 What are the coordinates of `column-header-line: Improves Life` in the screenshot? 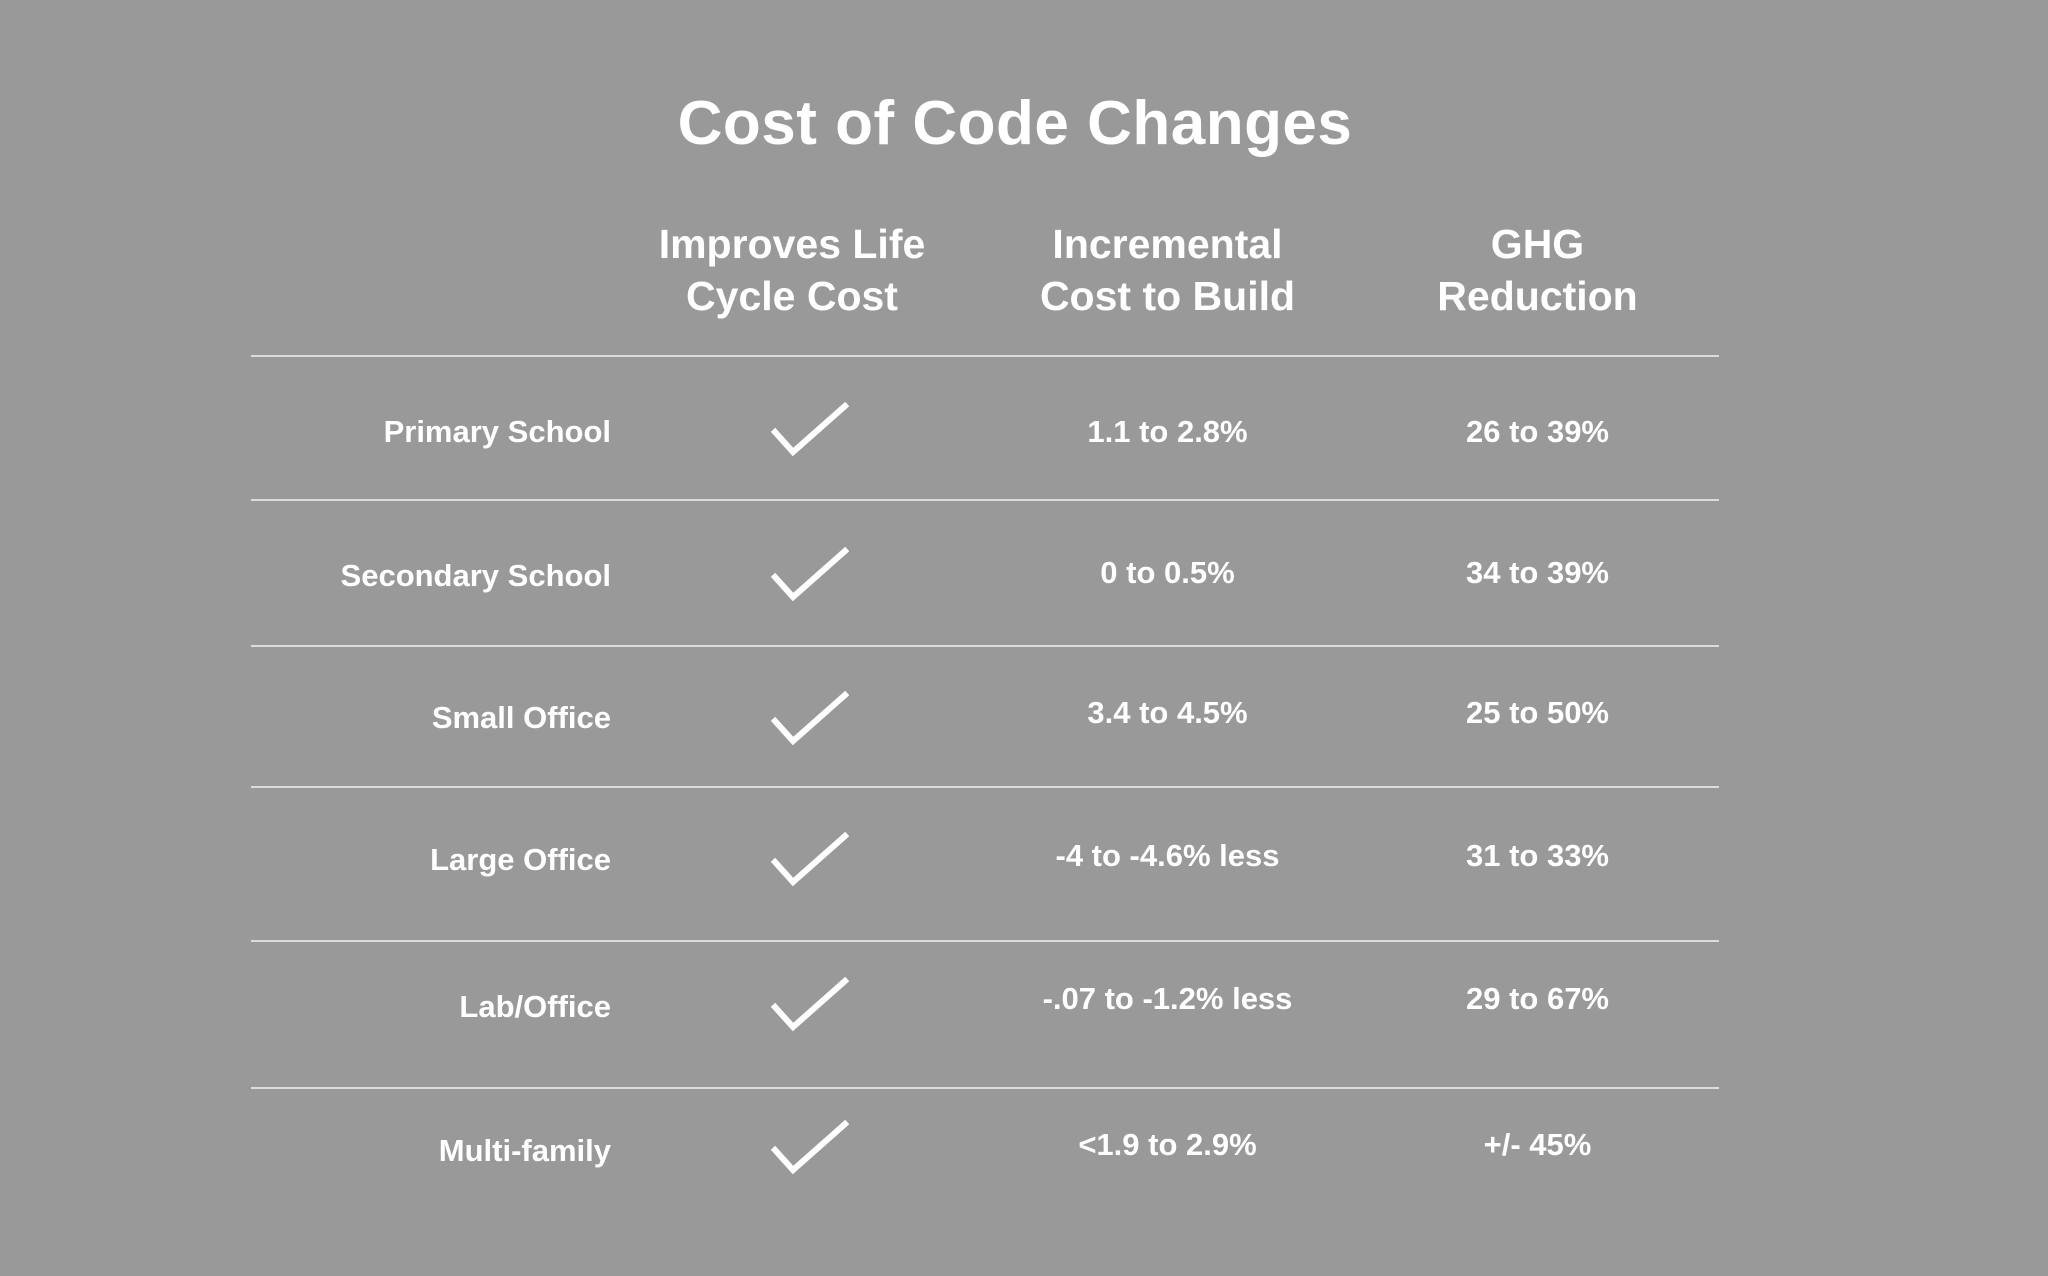 It's located at (792, 244).